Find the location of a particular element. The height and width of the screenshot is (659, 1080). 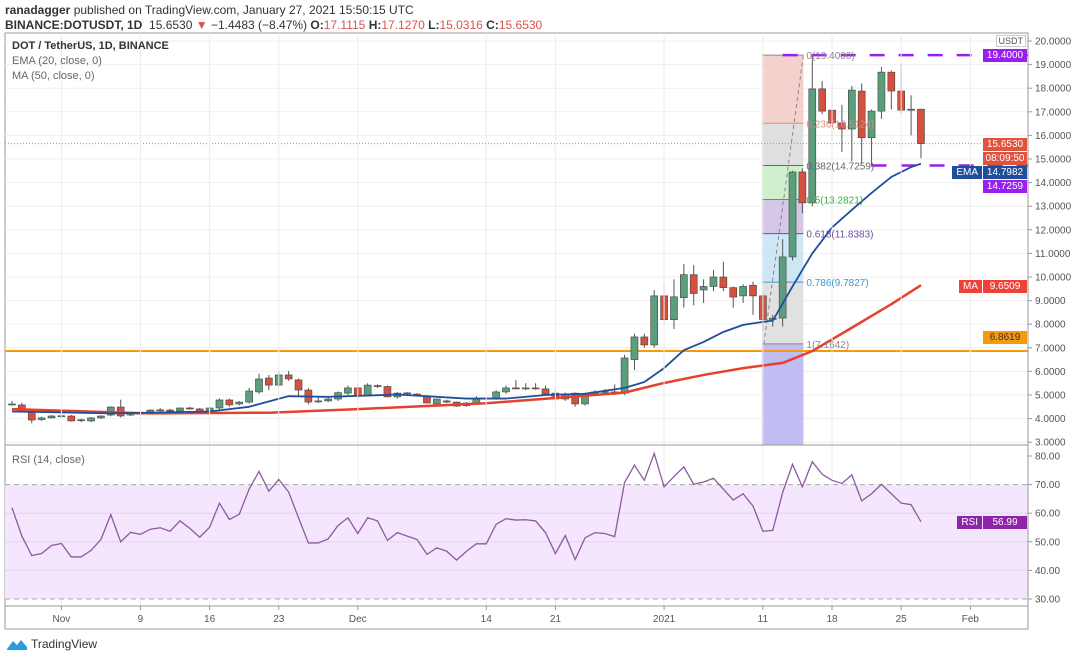

rsi-legend: RSI (14, close) is located at coordinates (48, 460).